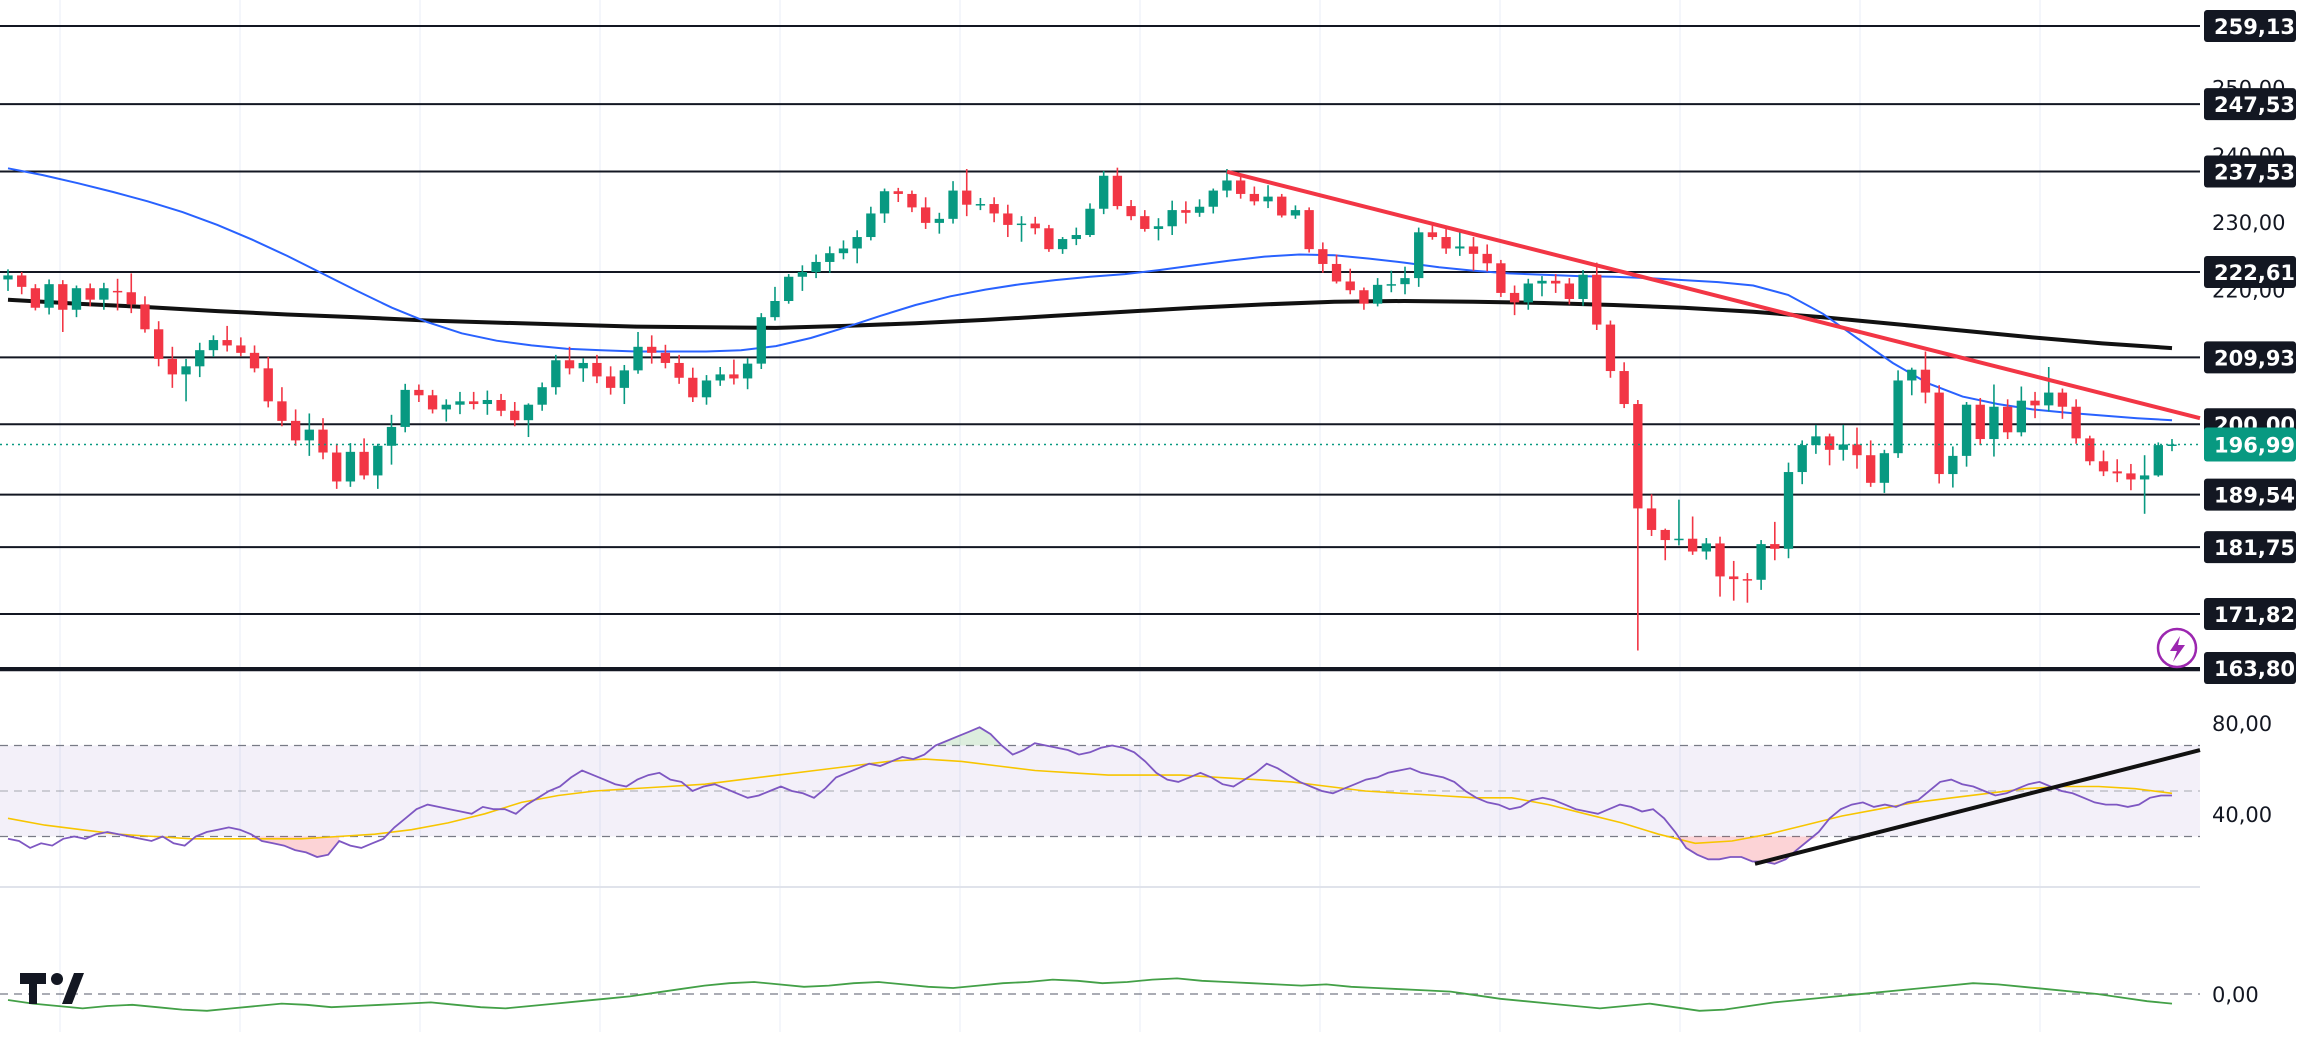 This screenshot has height=1056, width=2310. I want to click on level-label: 171,82, so click(2254, 615).